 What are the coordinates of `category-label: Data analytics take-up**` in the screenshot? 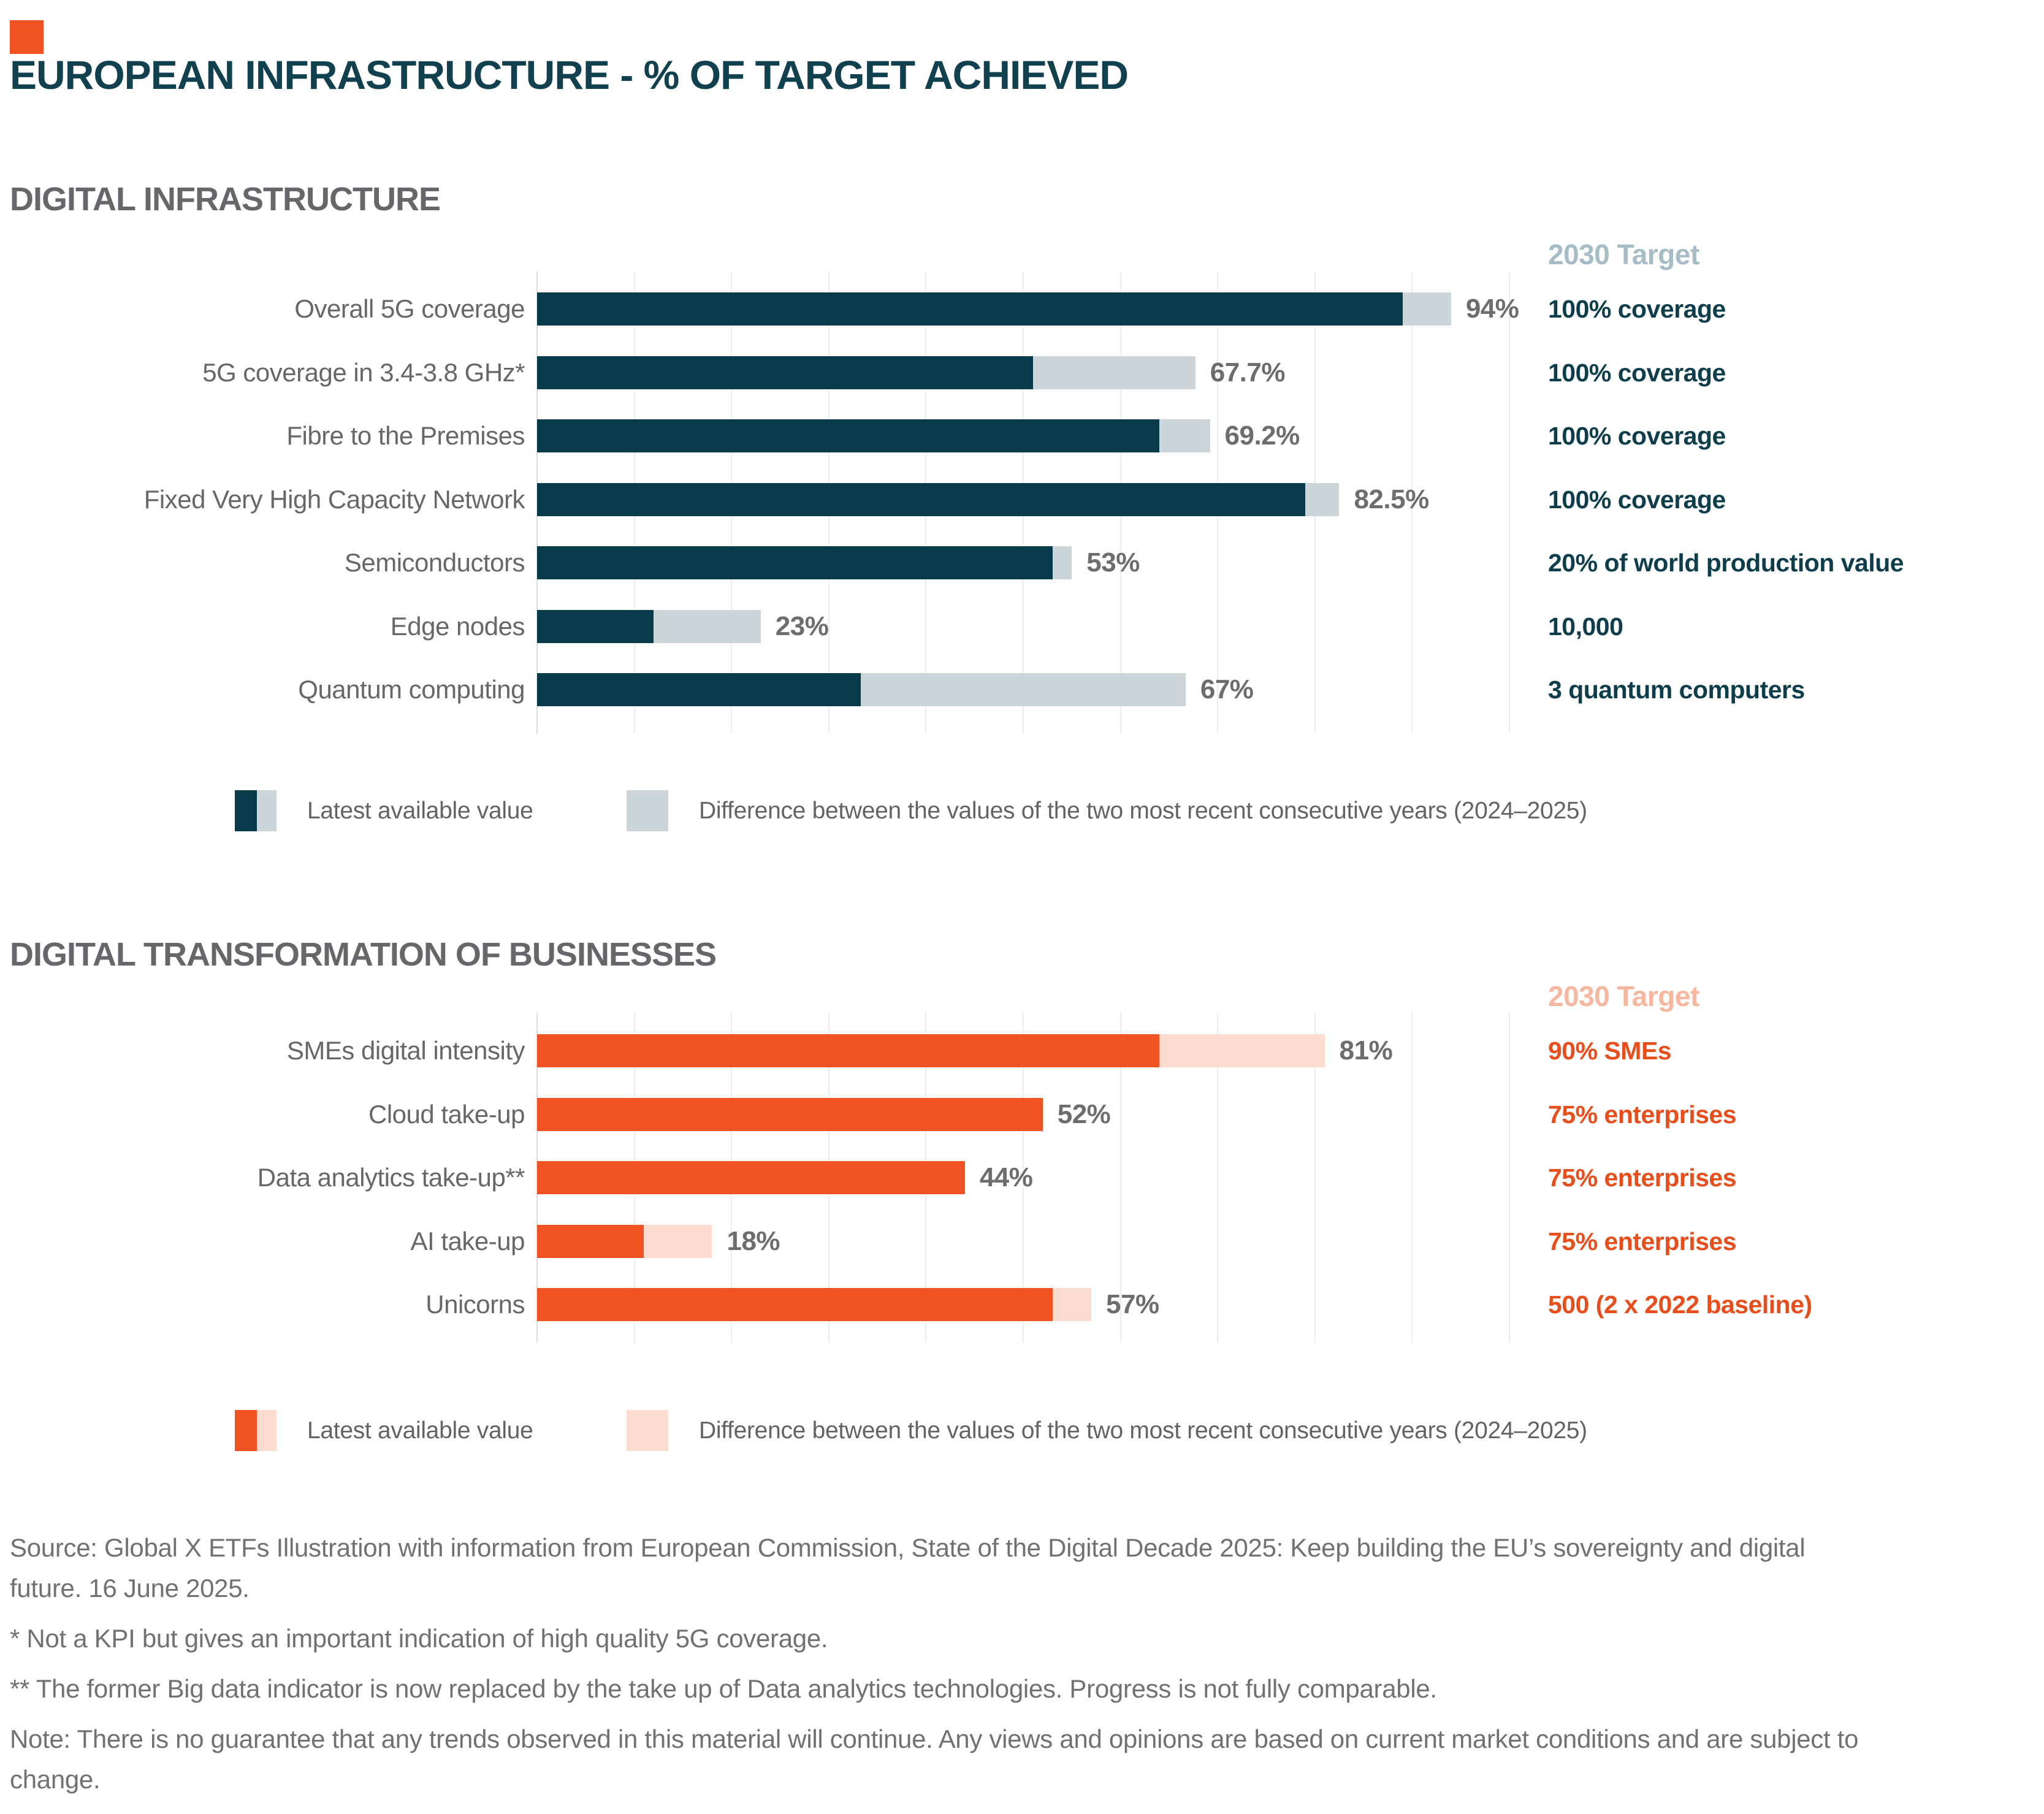 It's located at (391, 1177).